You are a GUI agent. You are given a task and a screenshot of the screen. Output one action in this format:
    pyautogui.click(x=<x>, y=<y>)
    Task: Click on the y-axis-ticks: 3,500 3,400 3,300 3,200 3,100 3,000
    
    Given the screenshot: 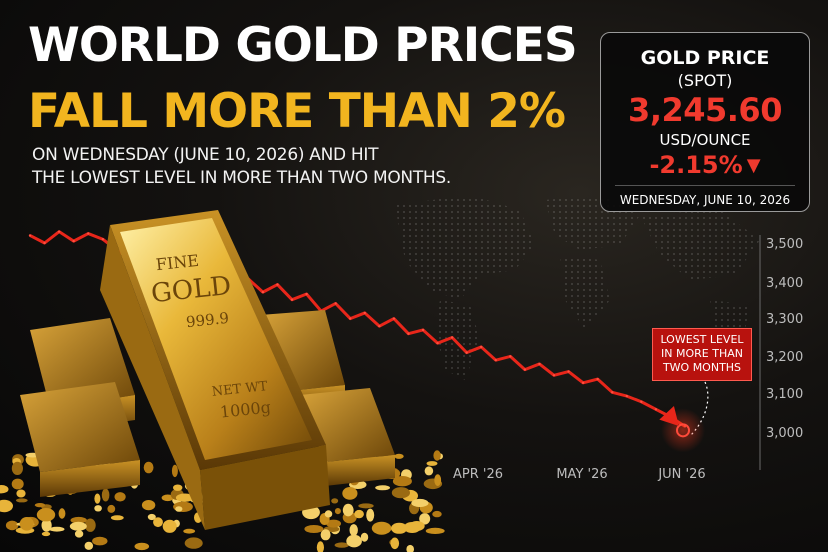 What is the action you would take?
    pyautogui.click(x=784, y=339)
    